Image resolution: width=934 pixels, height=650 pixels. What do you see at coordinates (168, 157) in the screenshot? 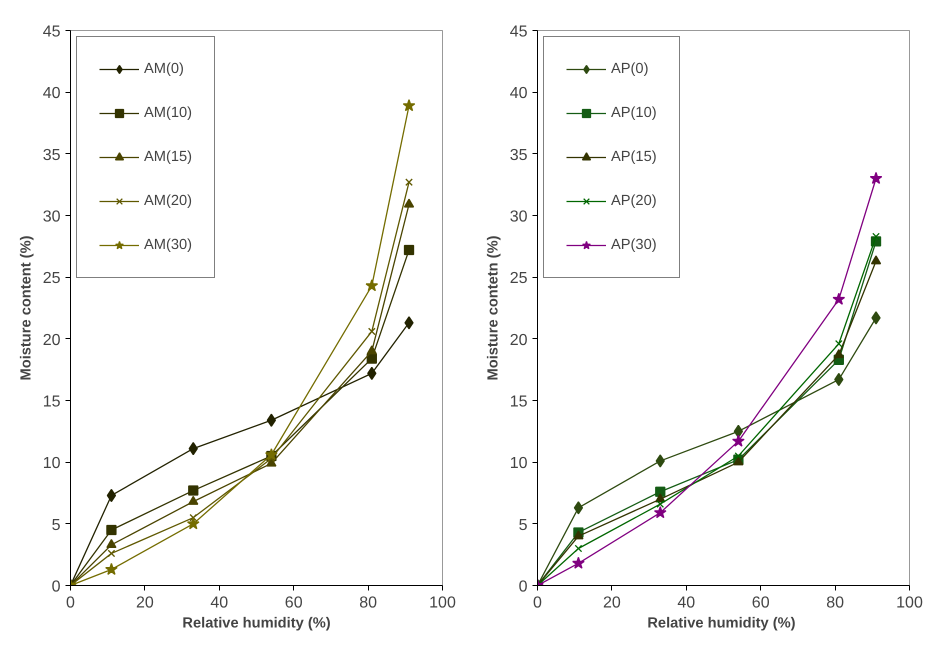
I see `legend-label: AM(15)` at bounding box center [168, 157].